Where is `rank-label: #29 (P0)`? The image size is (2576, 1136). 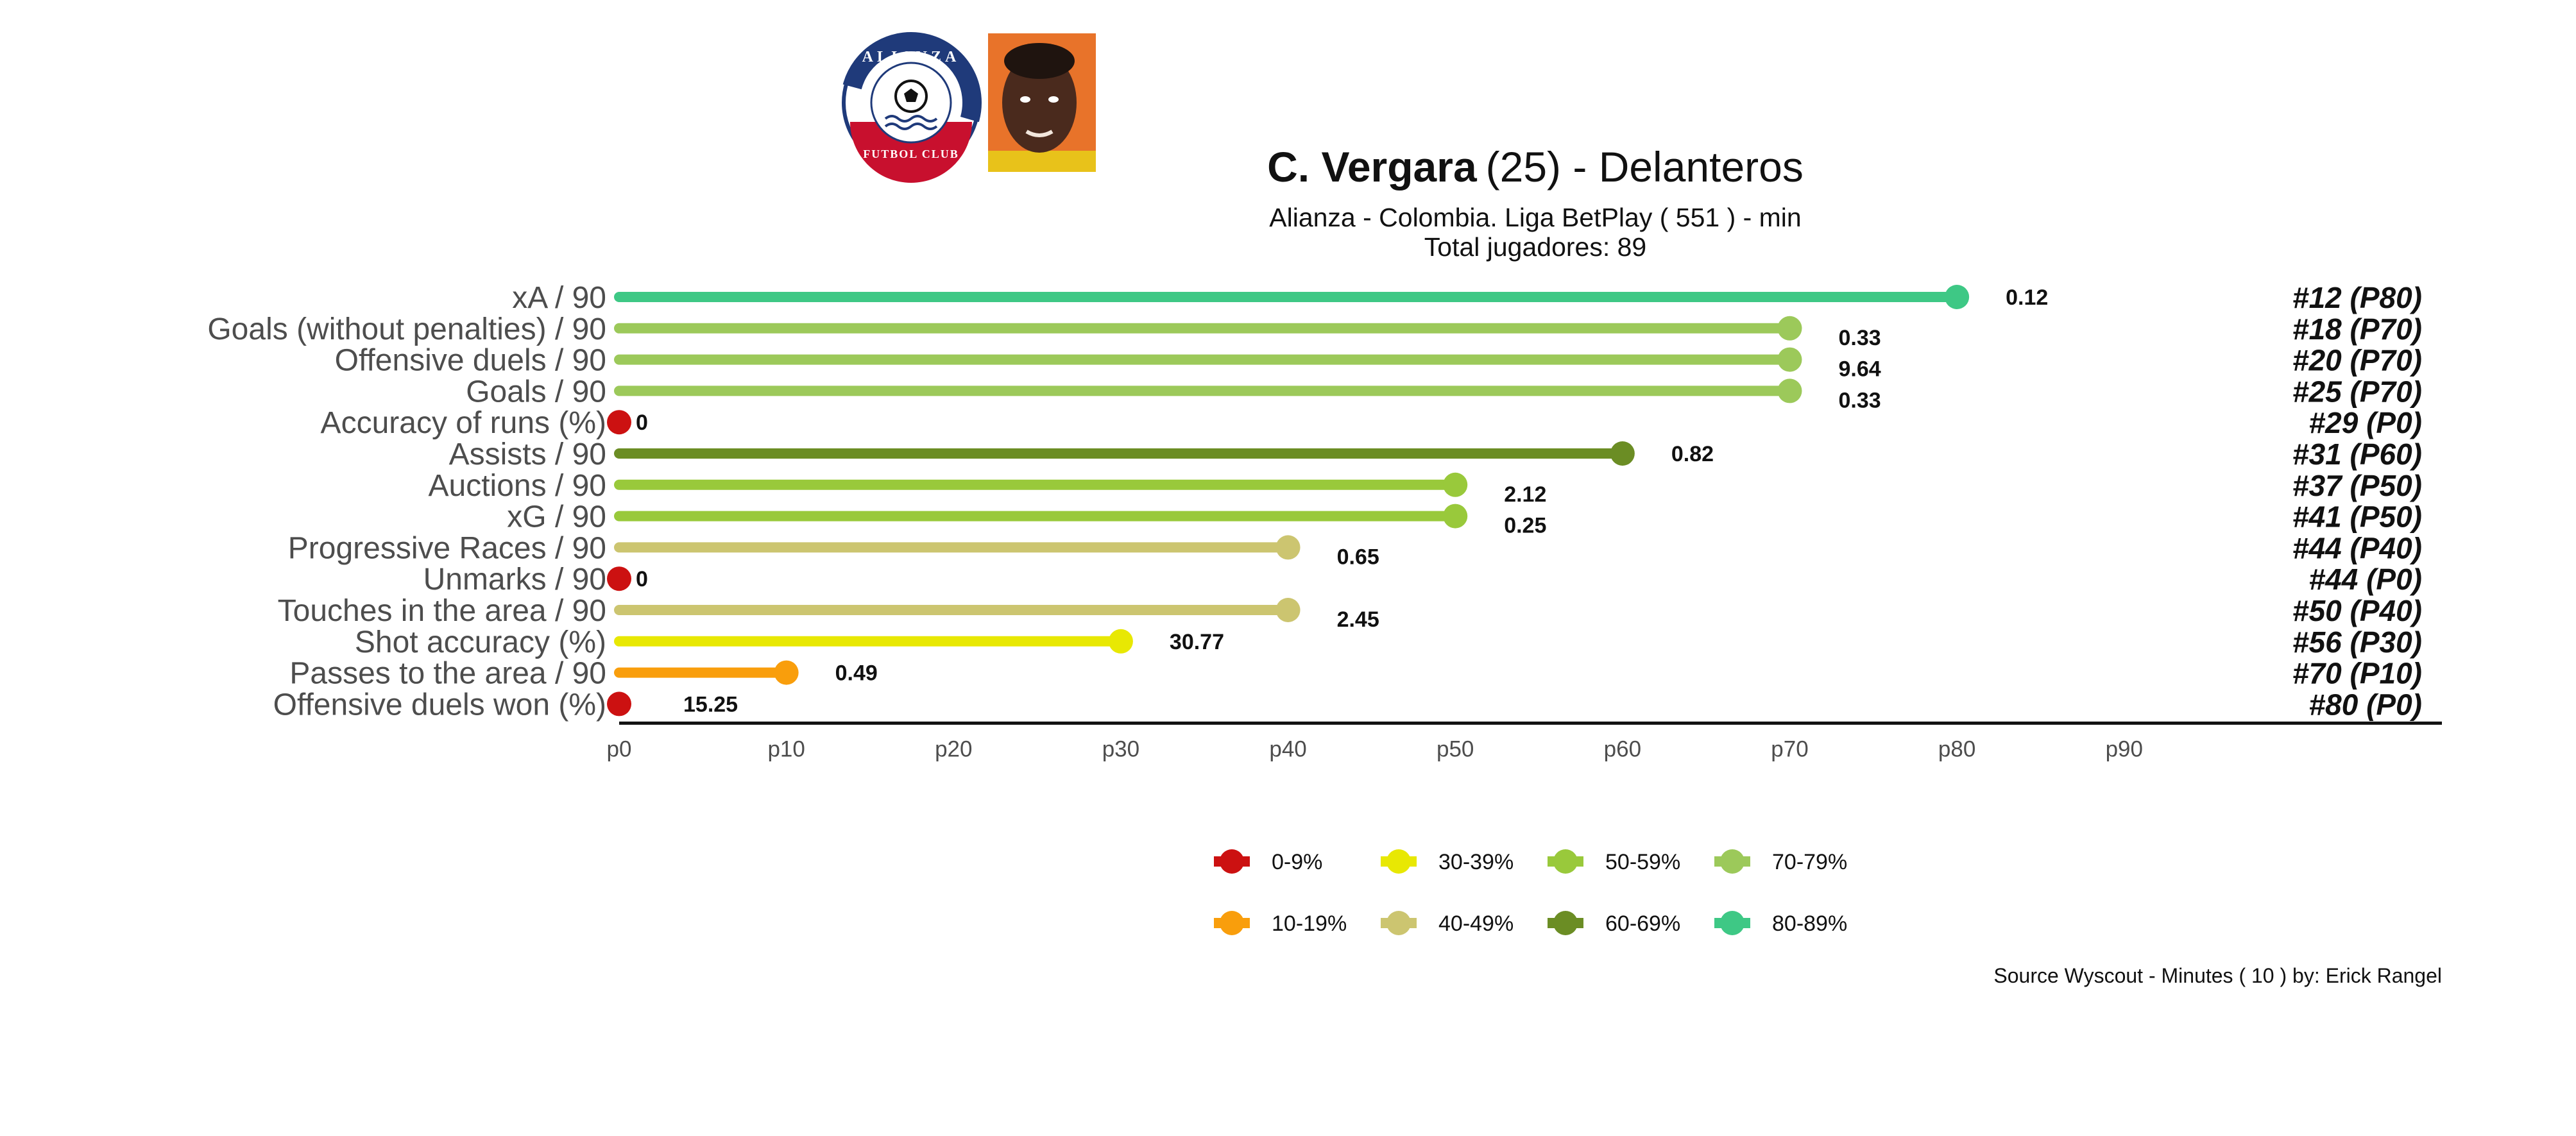 rank-label: #29 (P0) is located at coordinates (2365, 422).